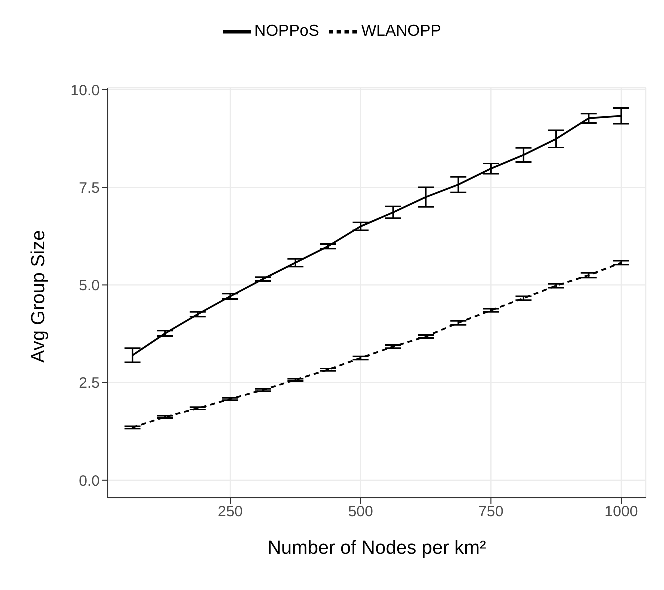 The width and height of the screenshot is (664, 590). What do you see at coordinates (287, 31) in the screenshot?
I see `legend-label: NOPPoS` at bounding box center [287, 31].